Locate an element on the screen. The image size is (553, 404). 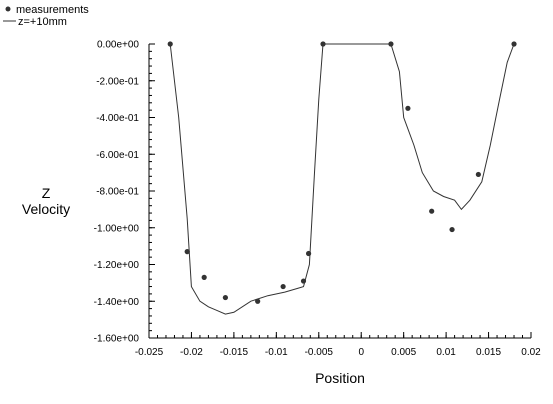
x-tick-label: -0.02 is located at coordinates (191, 352).